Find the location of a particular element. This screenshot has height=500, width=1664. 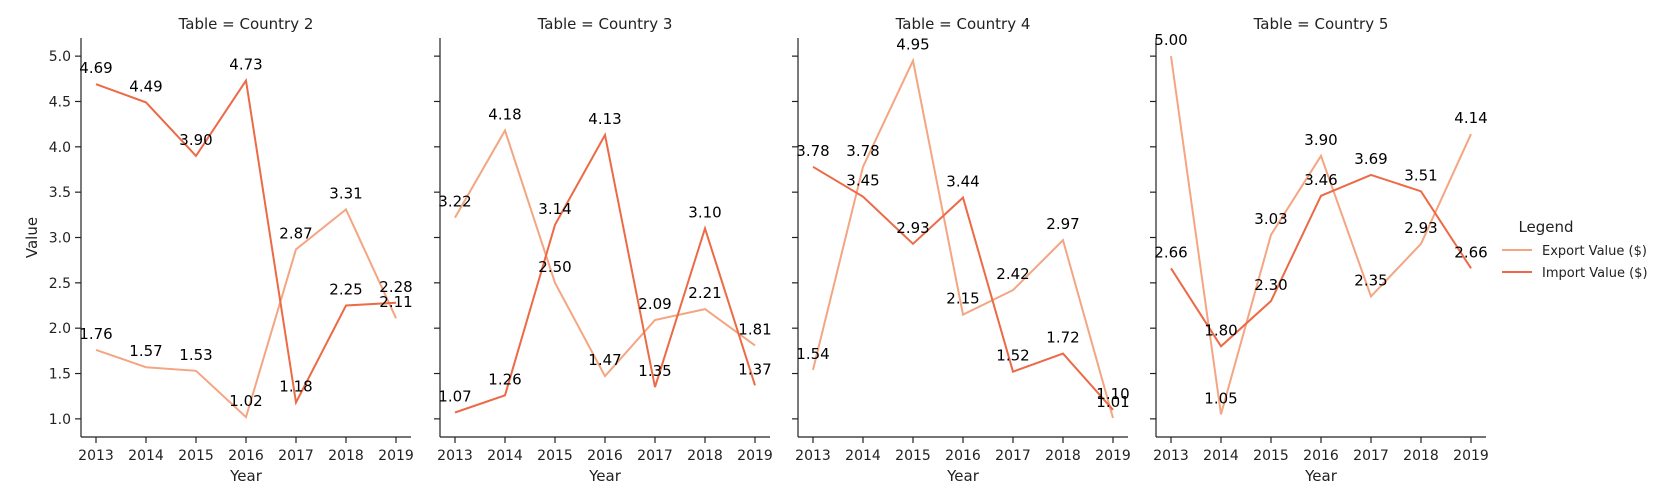

data-label-import: 3.44 is located at coordinates (962, 182).